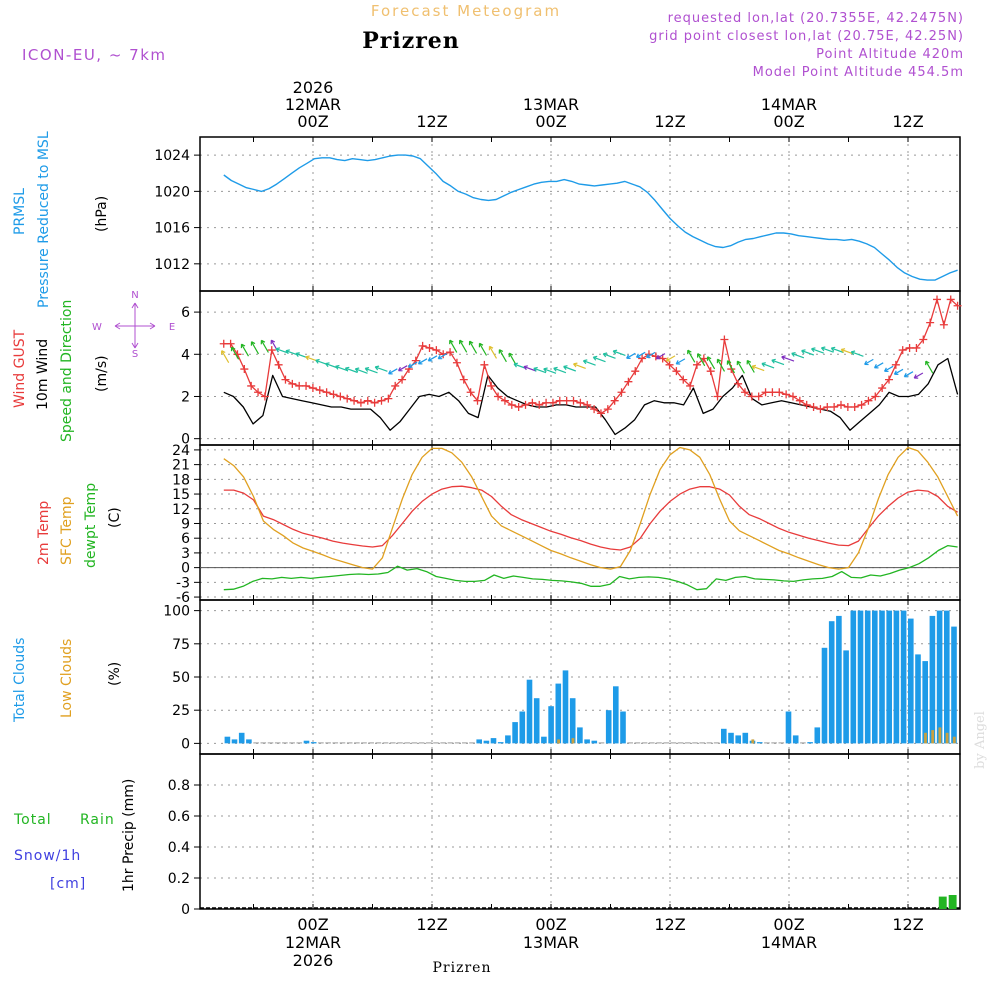 This screenshot has height=1000, width=1000. Describe the element at coordinates (20, 368) in the screenshot. I see `wind-gust-label: Wind GUST` at that location.